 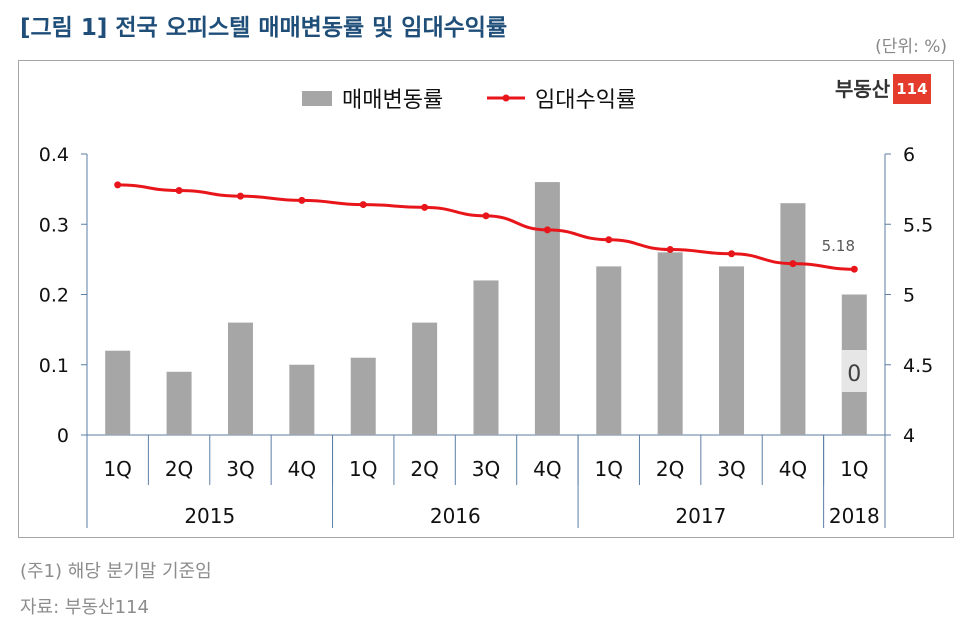 I want to click on bar-data-label-box, so click(x=854, y=371).